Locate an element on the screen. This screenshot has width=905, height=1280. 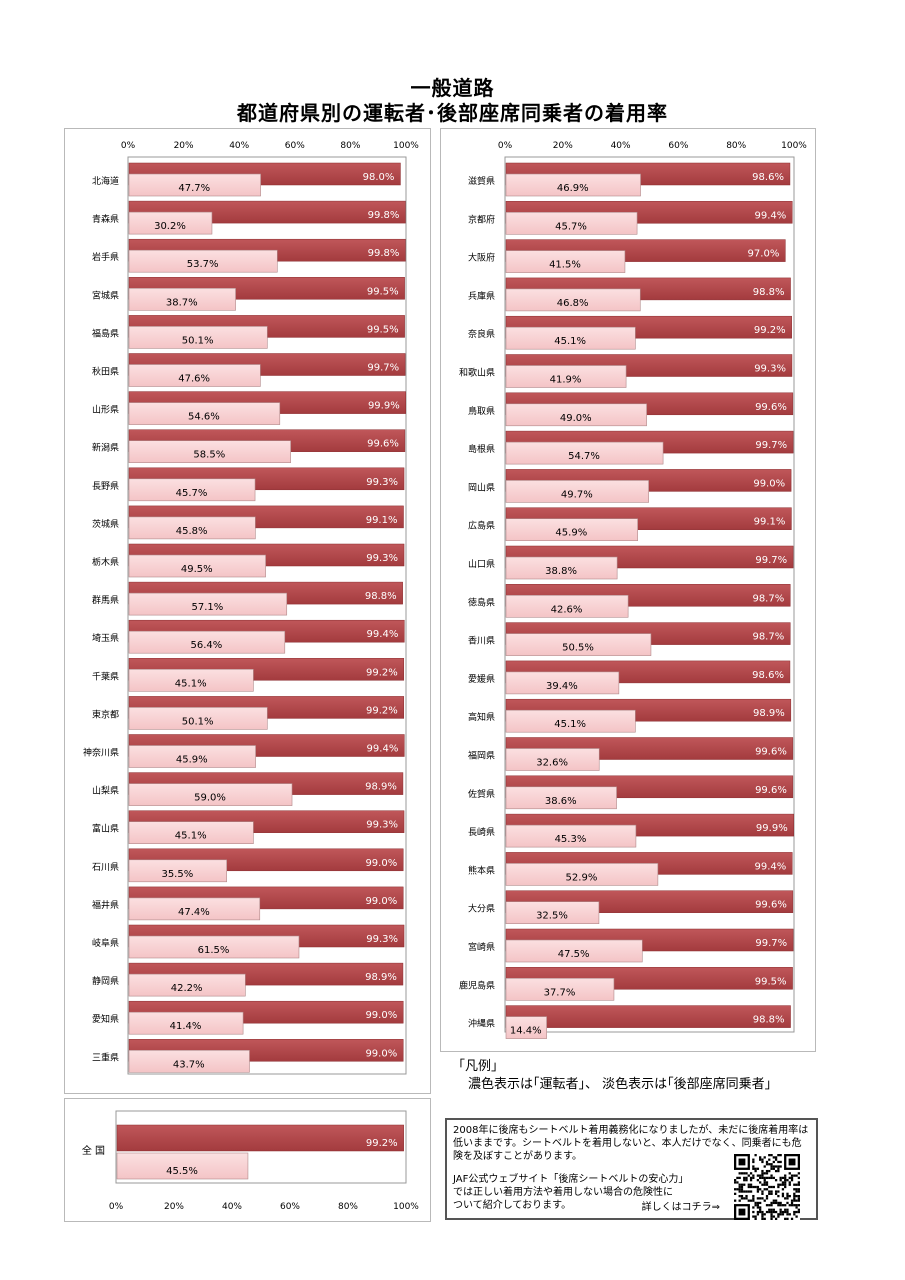
data-label-passenger: 32.5% is located at coordinates (552, 916).